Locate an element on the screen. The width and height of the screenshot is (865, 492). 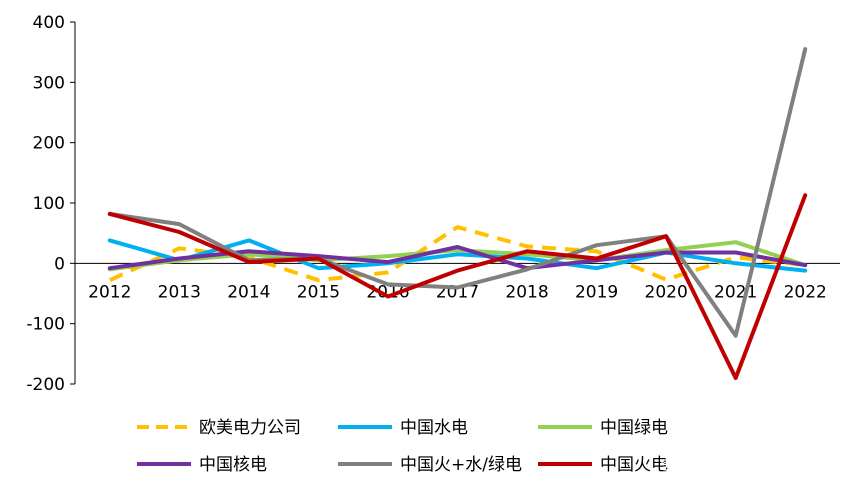
x-tick-label: 2015 is located at coordinates (318, 292).